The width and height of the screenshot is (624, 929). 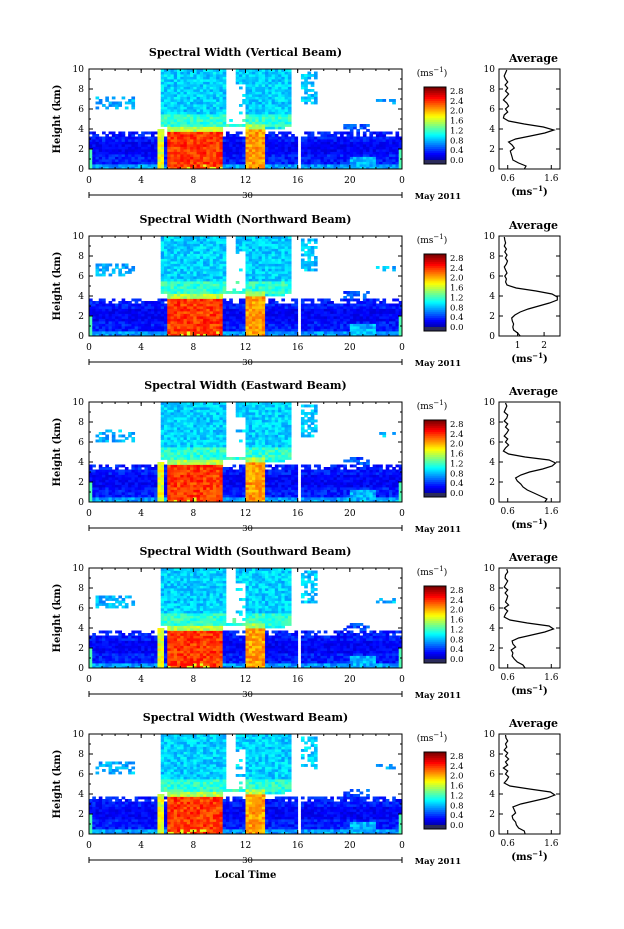 I want to click on colorbar-tick-label: 2.0, so click(x=457, y=112).